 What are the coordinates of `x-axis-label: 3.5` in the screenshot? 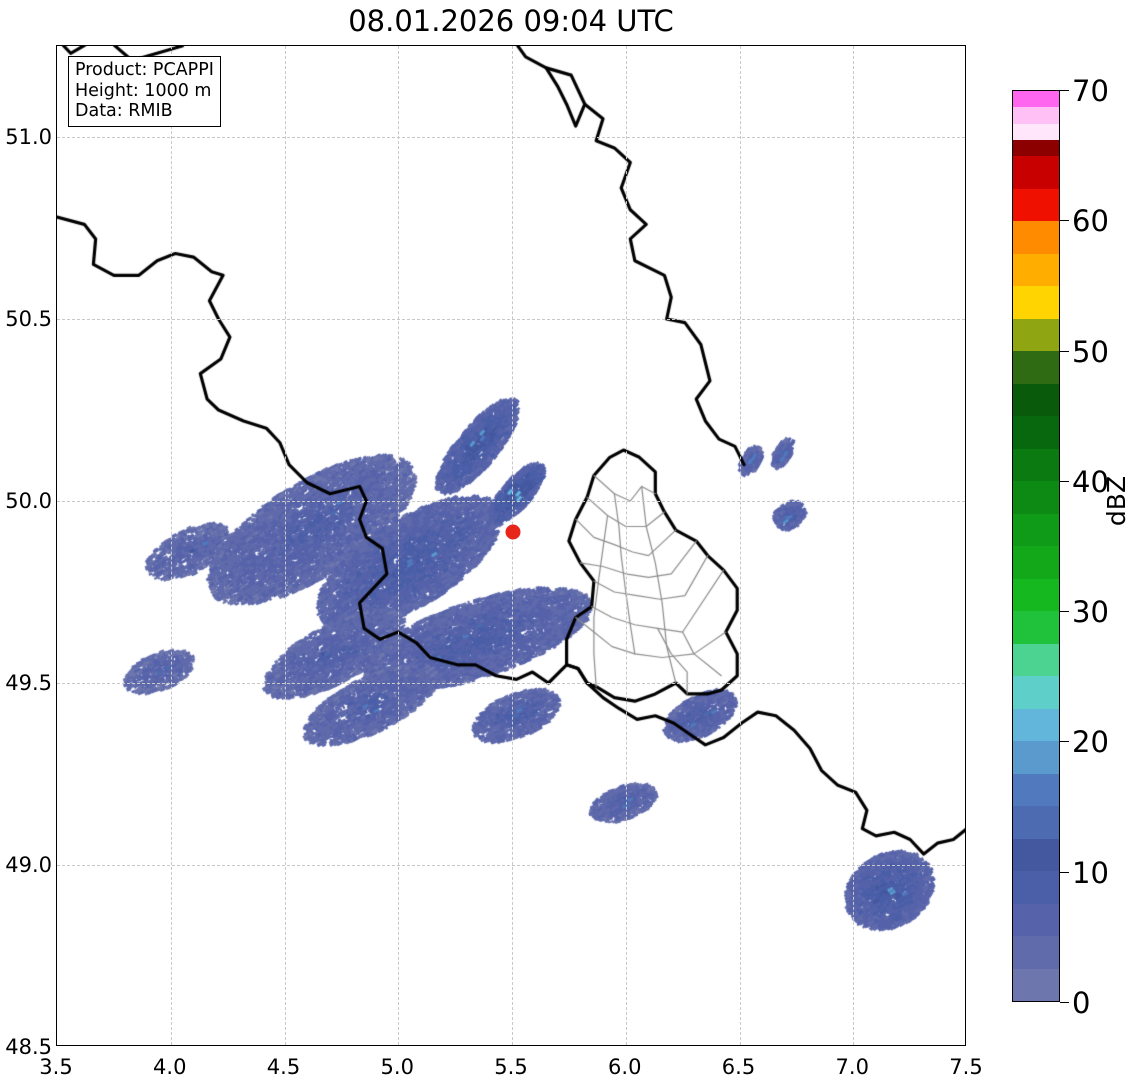 It's located at (56, 1067).